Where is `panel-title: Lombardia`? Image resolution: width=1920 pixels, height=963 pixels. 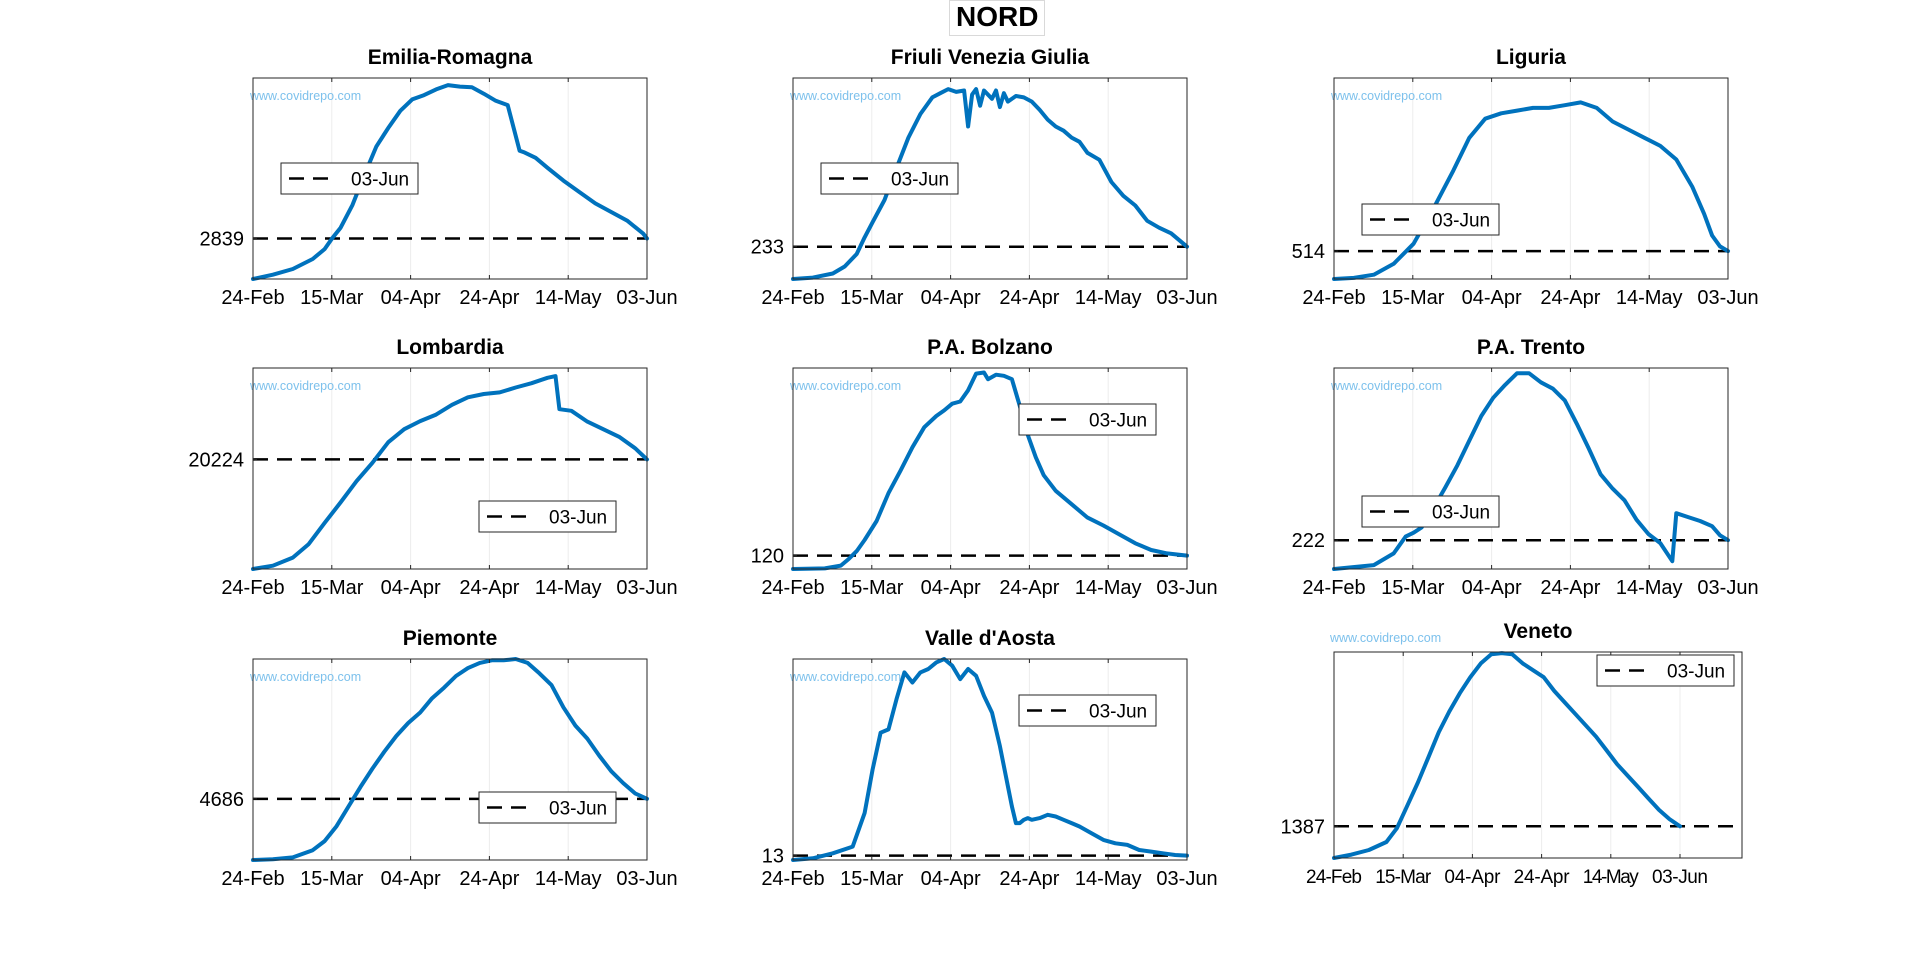 panel-title: Lombardia is located at coordinates (450, 347).